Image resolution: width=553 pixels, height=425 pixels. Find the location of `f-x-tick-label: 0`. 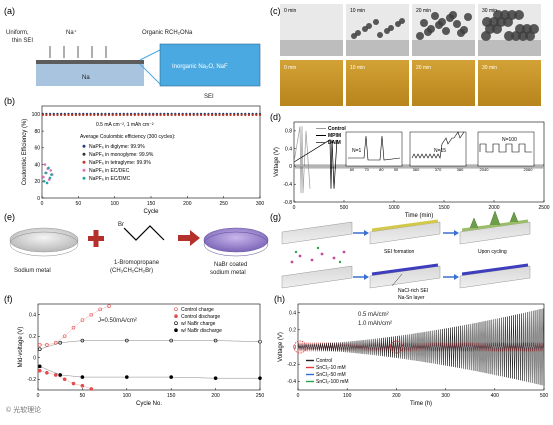

f-x-tick-label: 0 is located at coordinates (38, 396).